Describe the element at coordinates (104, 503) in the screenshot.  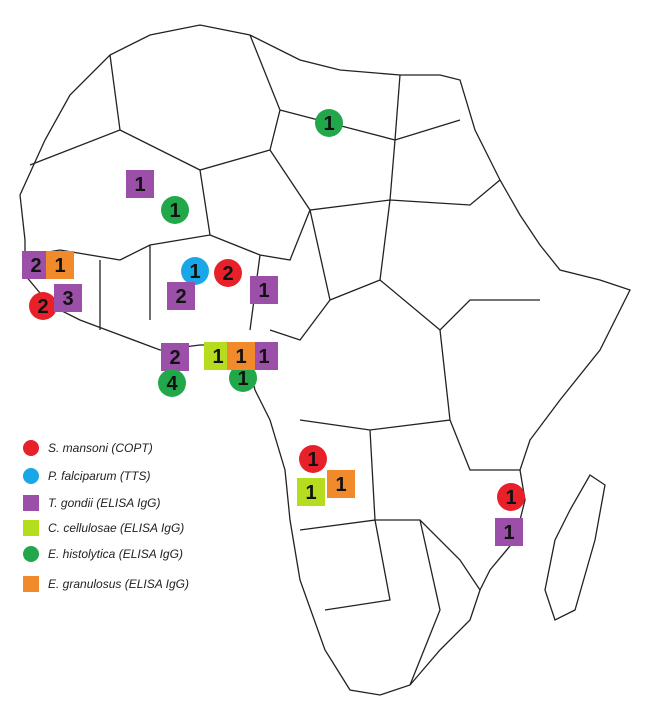
I see `legend-label: T. gondii (ELISA IgG)` at that location.